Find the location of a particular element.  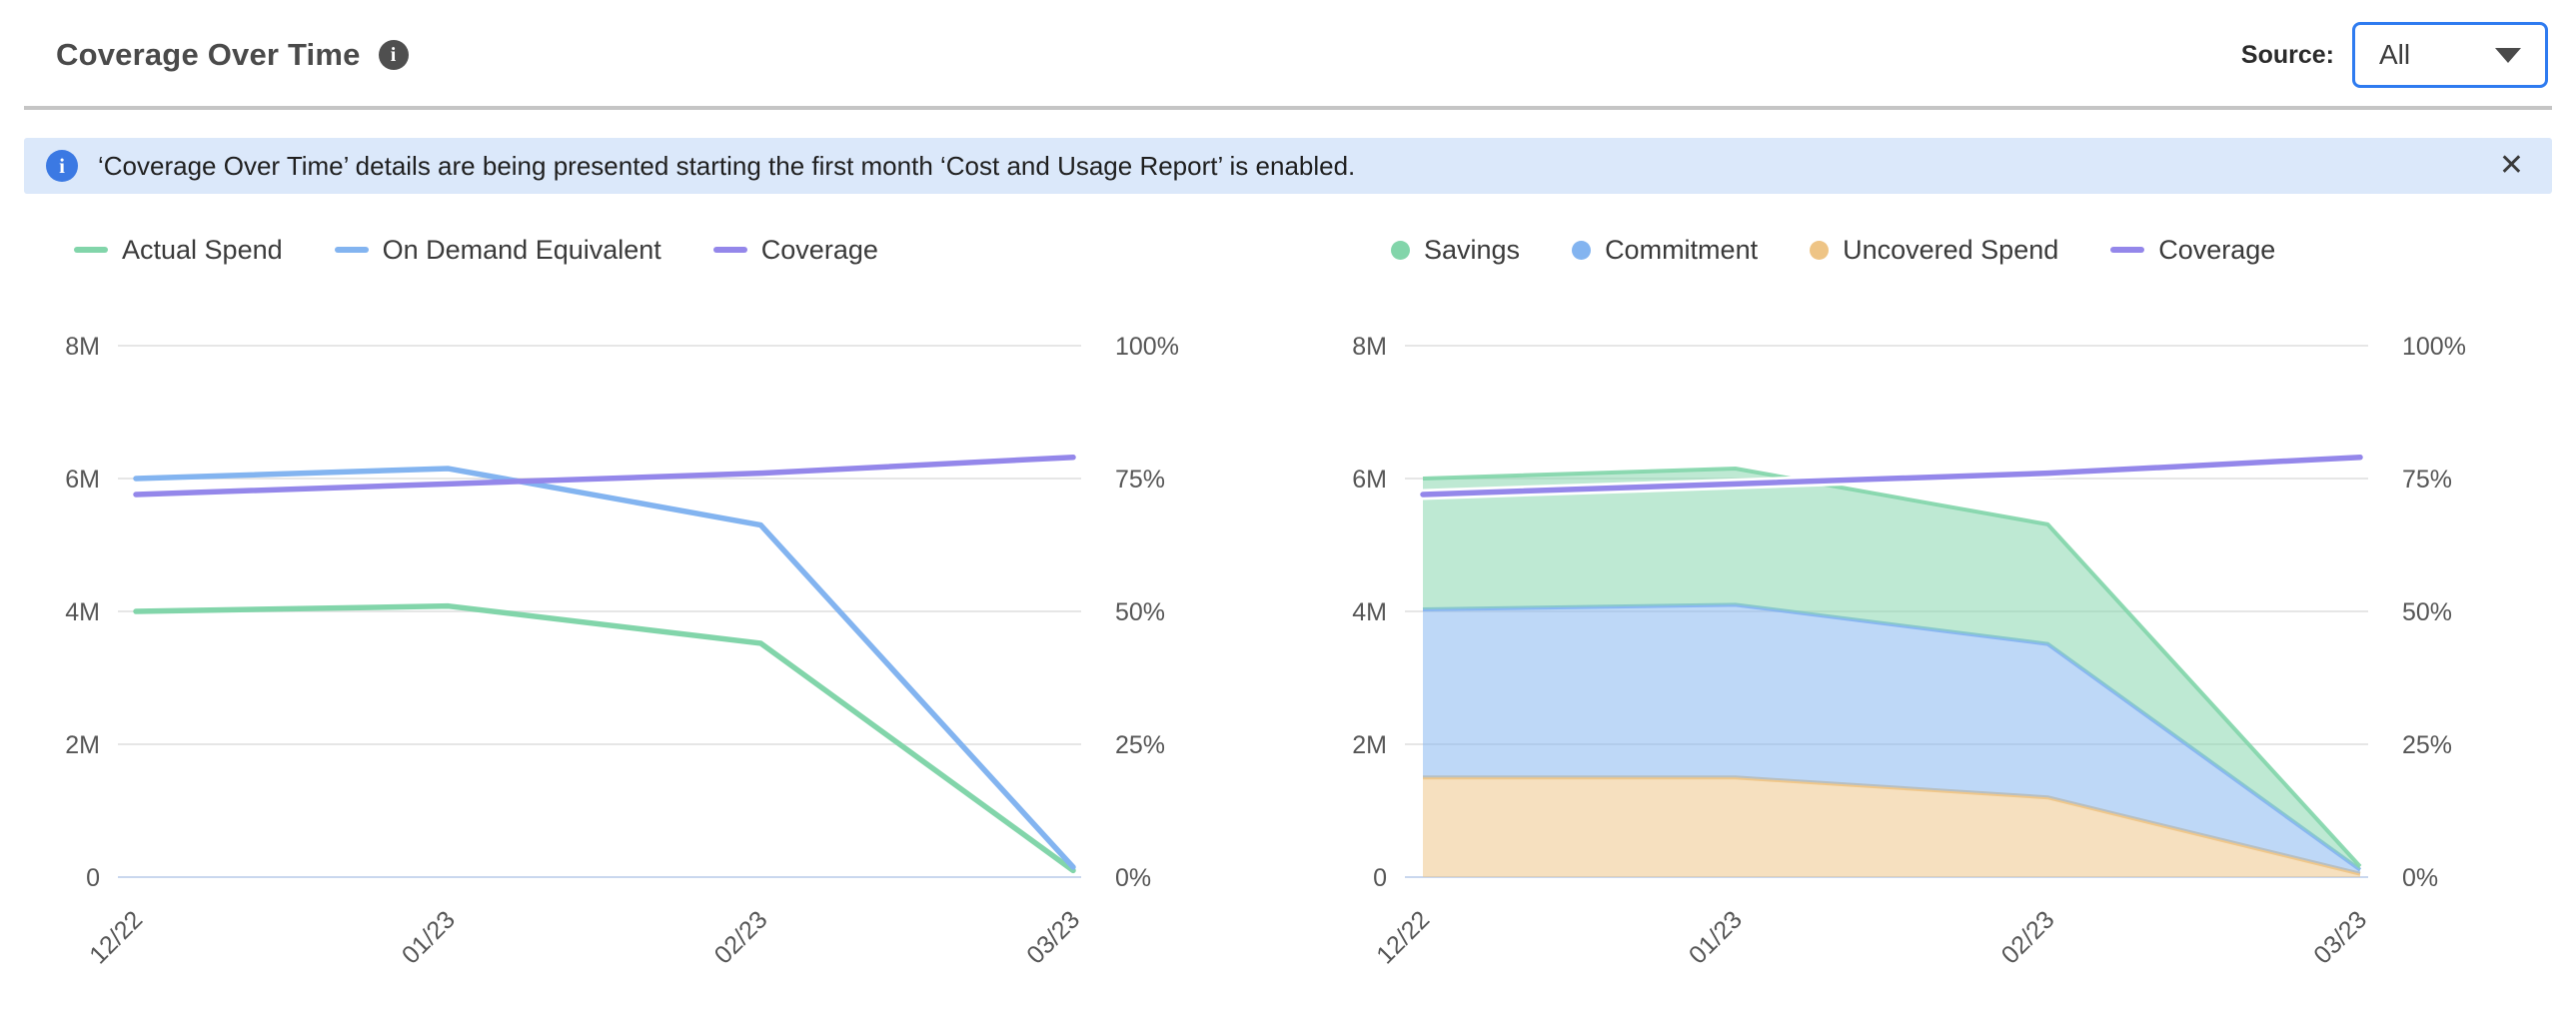

area-edge-savings is located at coordinates (1892, 667).